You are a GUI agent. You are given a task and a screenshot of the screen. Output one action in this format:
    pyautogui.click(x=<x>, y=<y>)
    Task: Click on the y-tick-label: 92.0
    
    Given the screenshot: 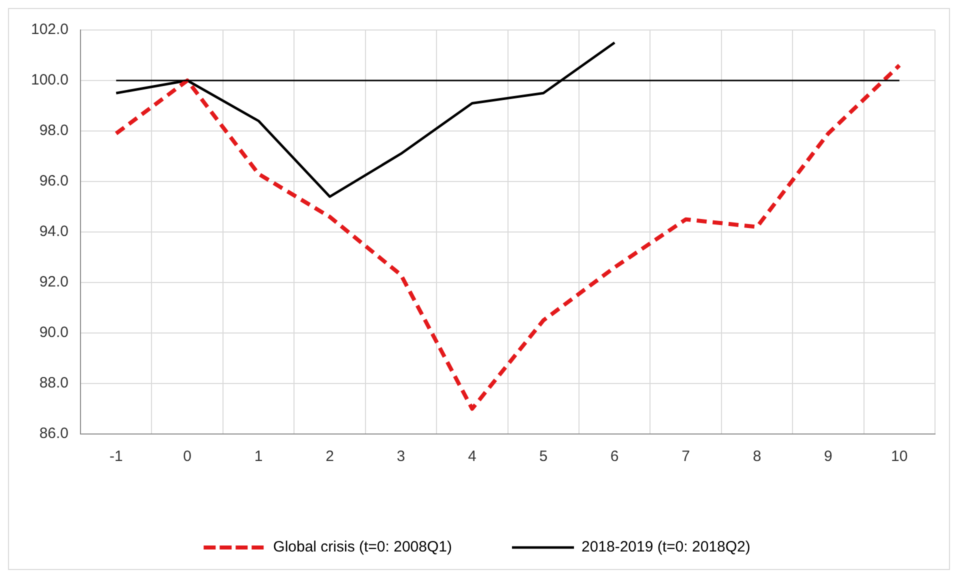 What is the action you would take?
    pyautogui.click(x=54, y=282)
    